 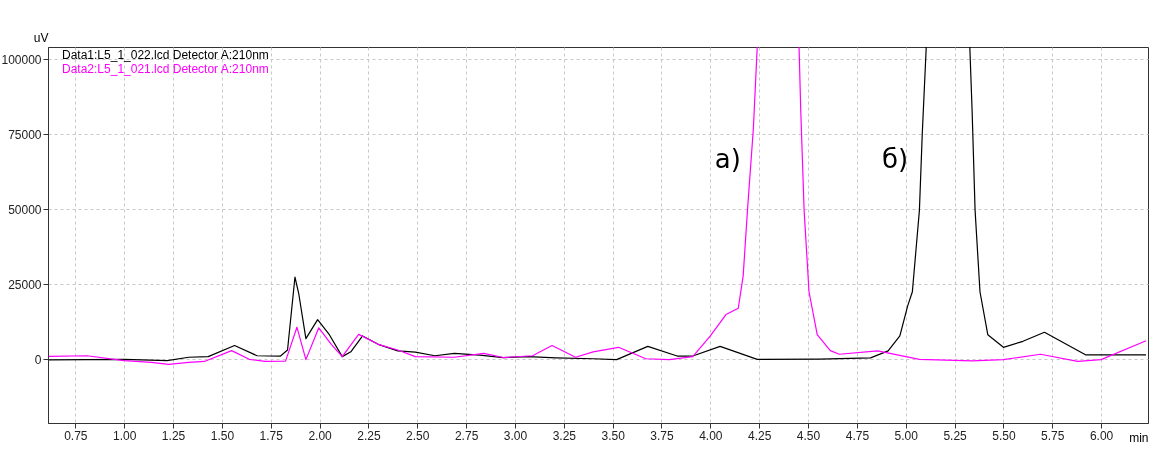 I want to click on x-tick-label: 3.25, so click(x=564, y=435).